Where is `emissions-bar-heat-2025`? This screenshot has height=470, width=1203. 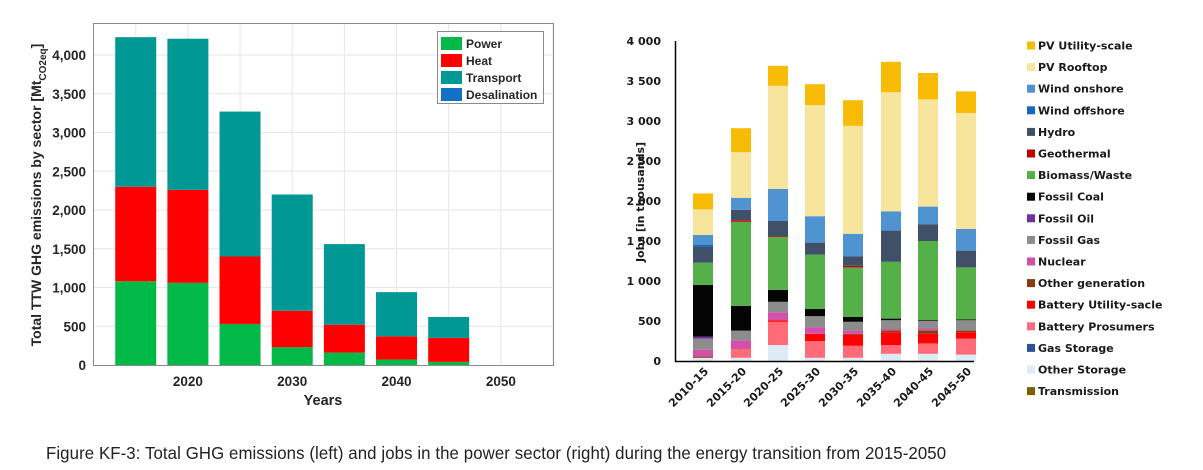 emissions-bar-heat-2025 is located at coordinates (240, 290).